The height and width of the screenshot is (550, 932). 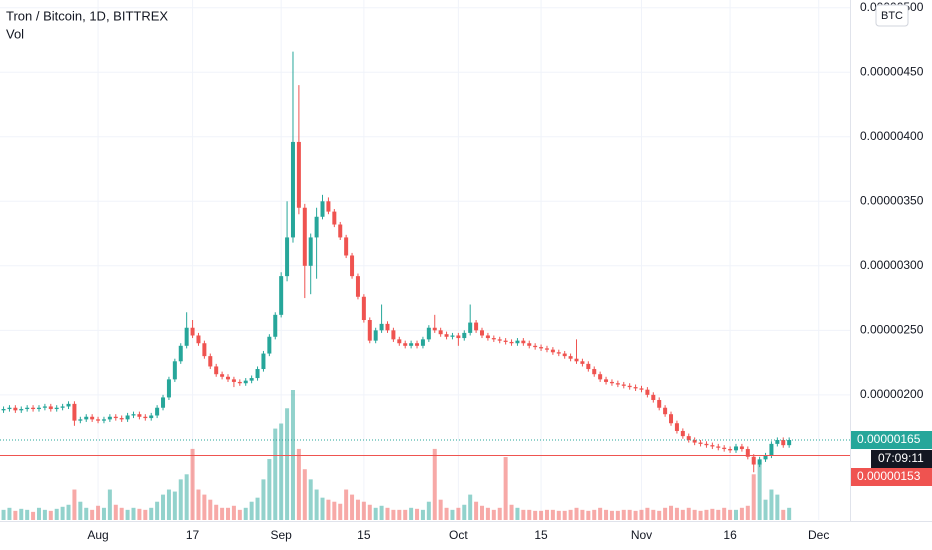 I want to click on countdown-badge, so click(x=901, y=459).